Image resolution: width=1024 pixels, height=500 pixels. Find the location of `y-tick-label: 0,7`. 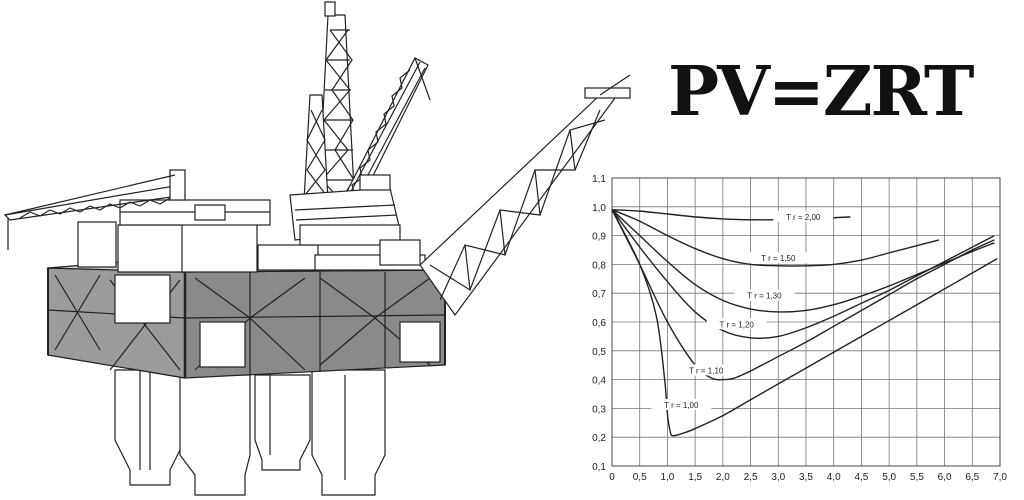

y-tick-label: 0,7 is located at coordinates (599, 294).